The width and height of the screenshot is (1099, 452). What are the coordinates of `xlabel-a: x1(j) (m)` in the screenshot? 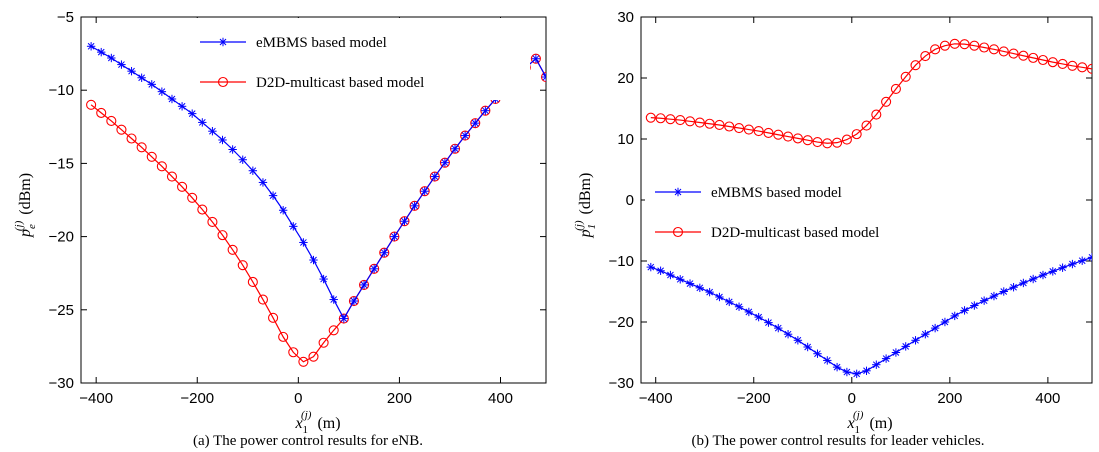 It's located at (317, 422).